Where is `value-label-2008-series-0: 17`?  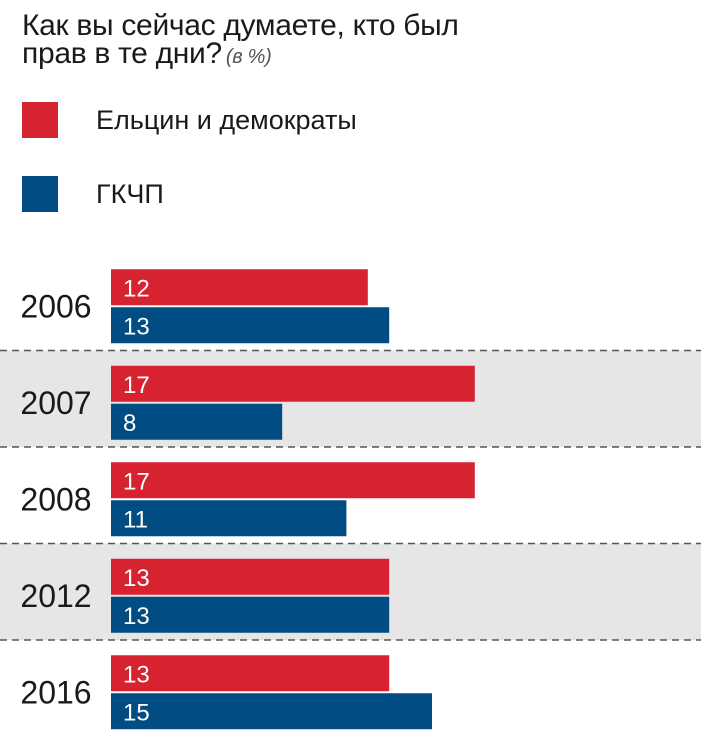
value-label-2008-series-0: 17 is located at coordinates (136, 481).